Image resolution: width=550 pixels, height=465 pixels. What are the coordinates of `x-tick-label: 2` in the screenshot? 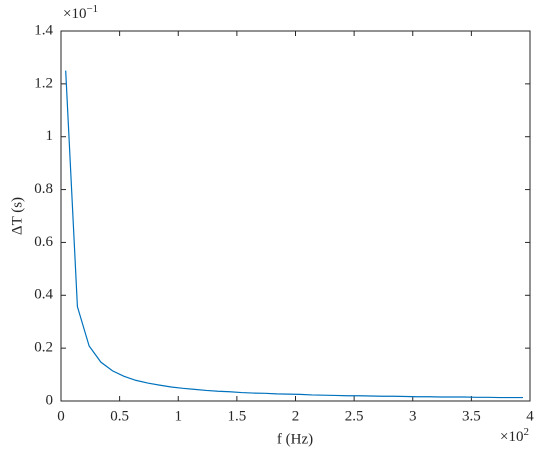 It's located at (296, 416).